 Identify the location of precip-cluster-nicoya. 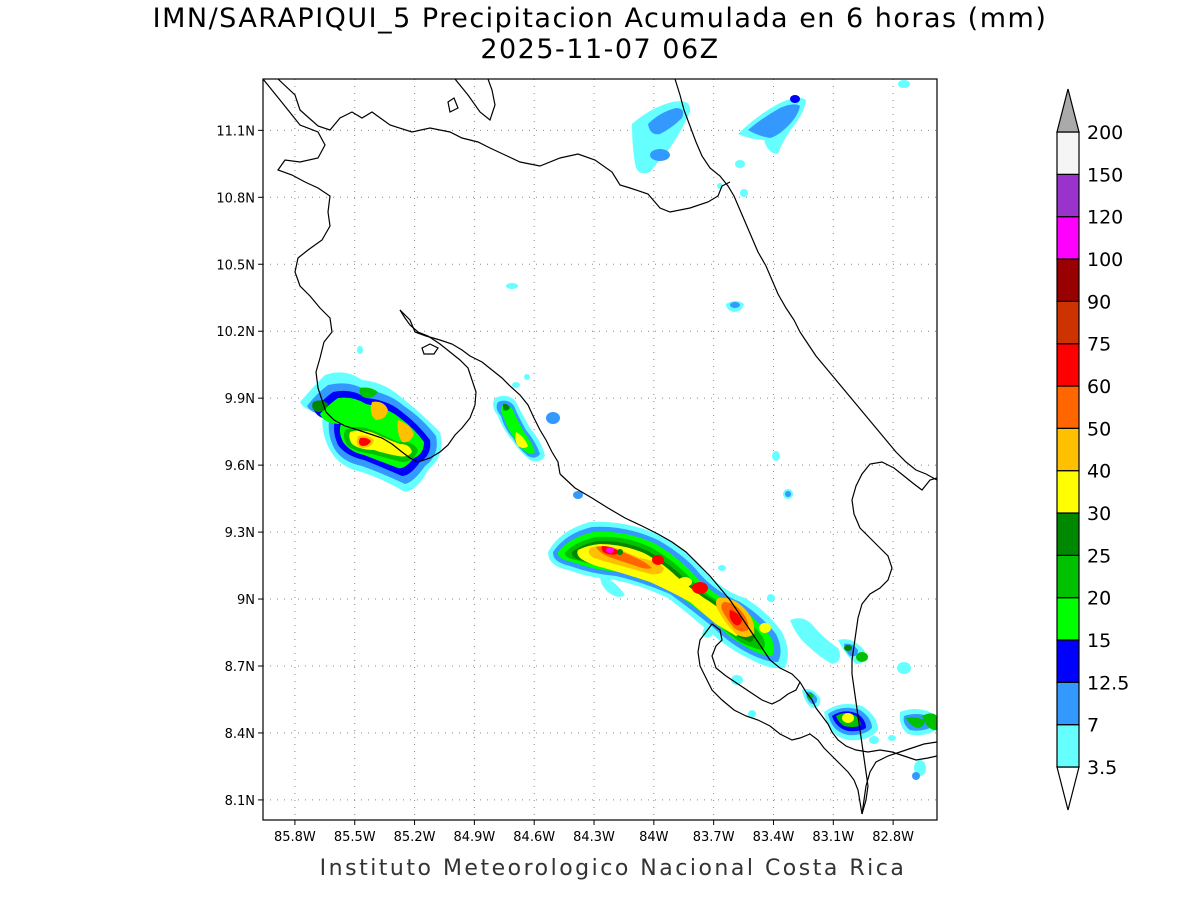
(371, 432).